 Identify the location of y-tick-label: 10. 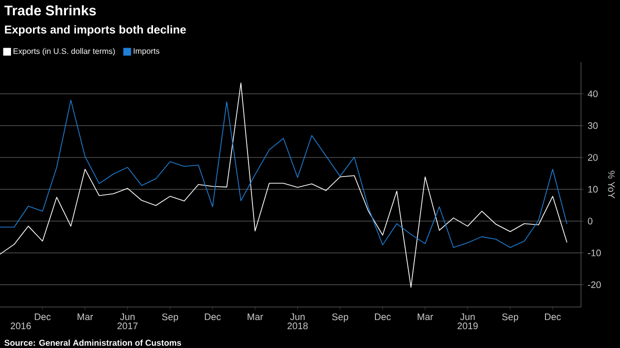
(593, 189).